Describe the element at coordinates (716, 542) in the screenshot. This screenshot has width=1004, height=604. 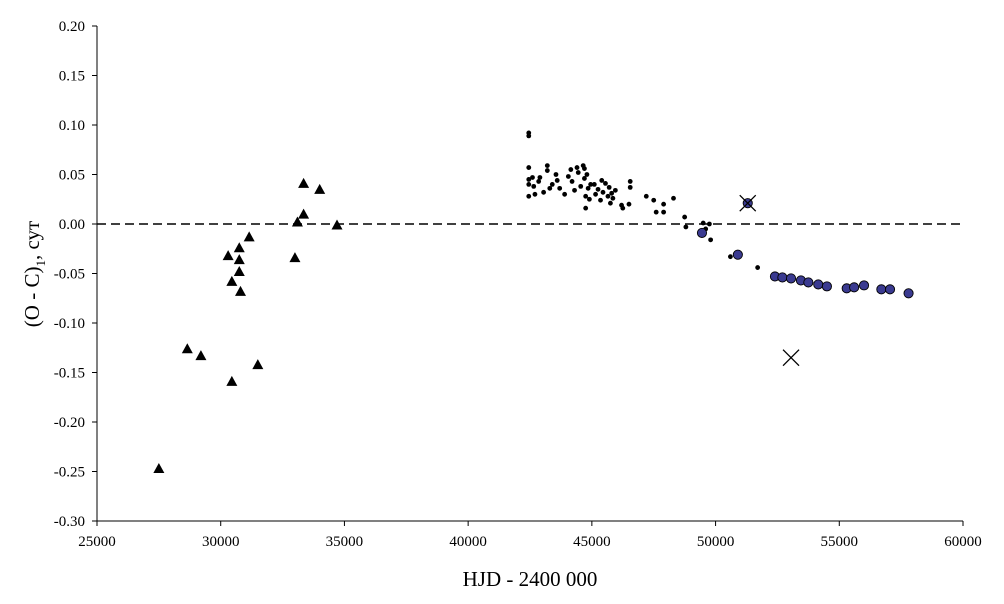
I see `x-tick-label: 50000` at that location.